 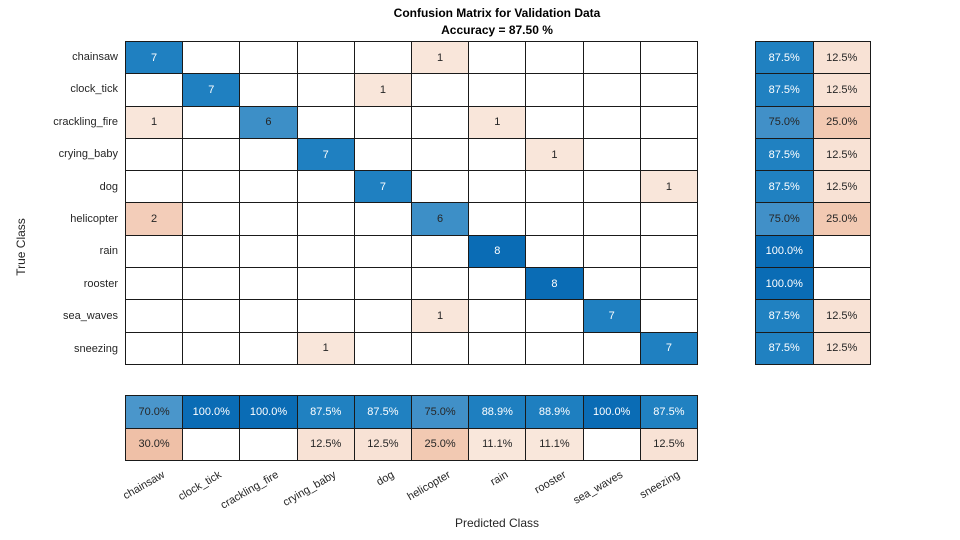 What do you see at coordinates (200, 486) in the screenshot?
I see `x-tick-label: clock_tick` at bounding box center [200, 486].